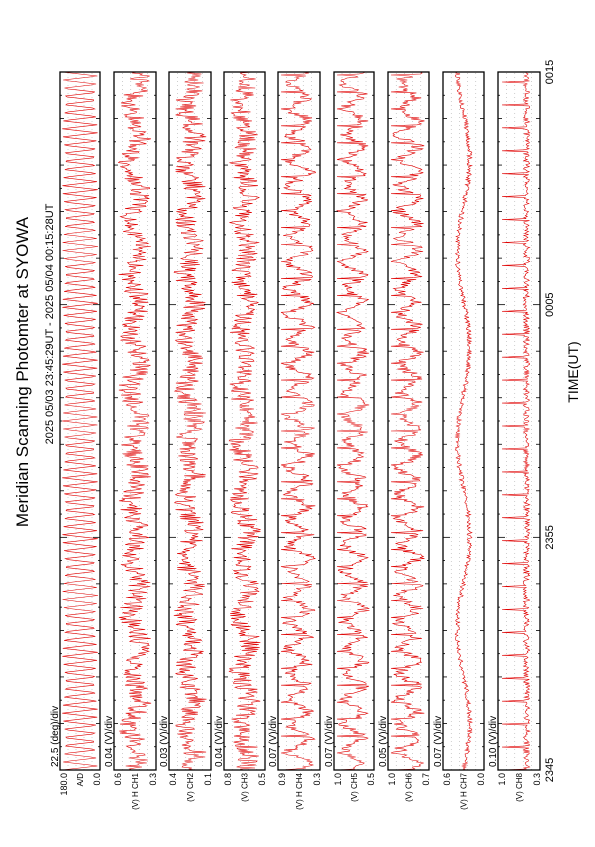 The height and width of the screenshot is (847, 595). I want to click on scale-label: 22.5 (deg)/div, so click(55, 736).